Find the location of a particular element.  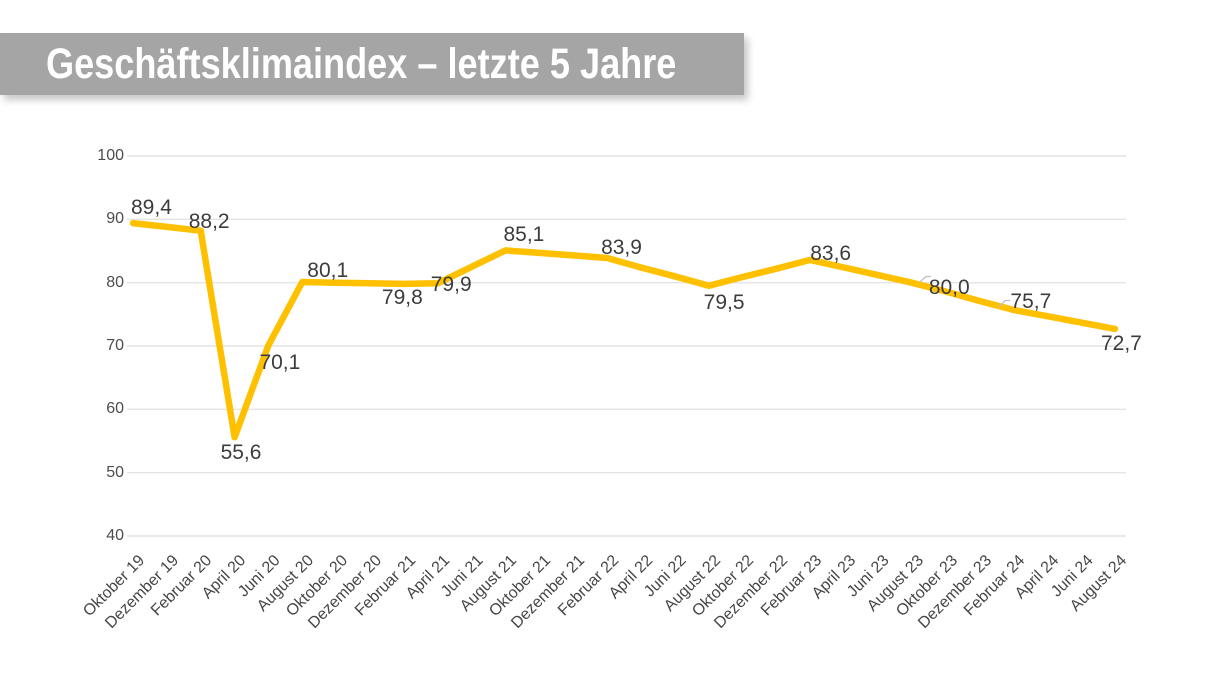

data-label: 70,1 is located at coordinates (280, 363).